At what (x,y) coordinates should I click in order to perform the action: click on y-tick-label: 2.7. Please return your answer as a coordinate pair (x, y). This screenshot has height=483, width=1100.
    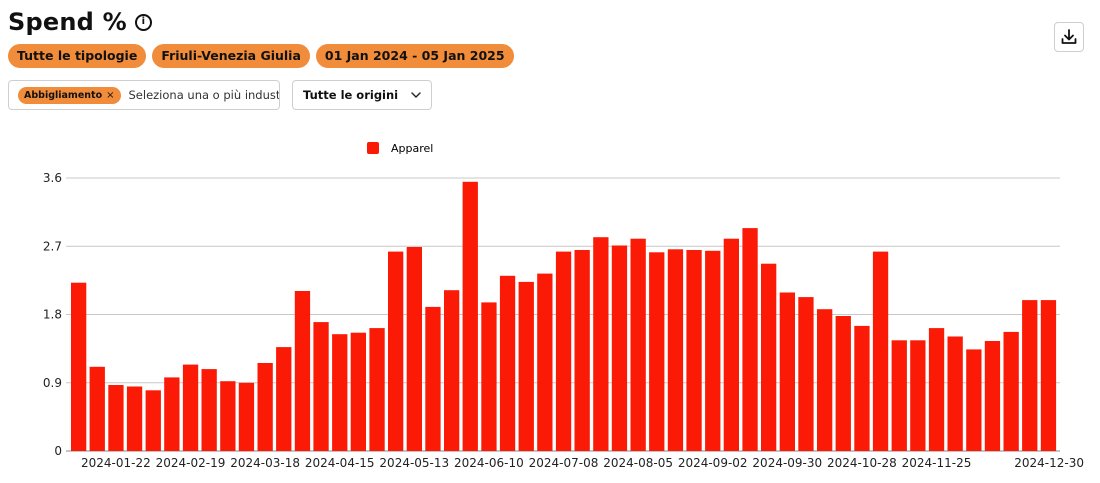
    Looking at the image, I should click on (52, 246).